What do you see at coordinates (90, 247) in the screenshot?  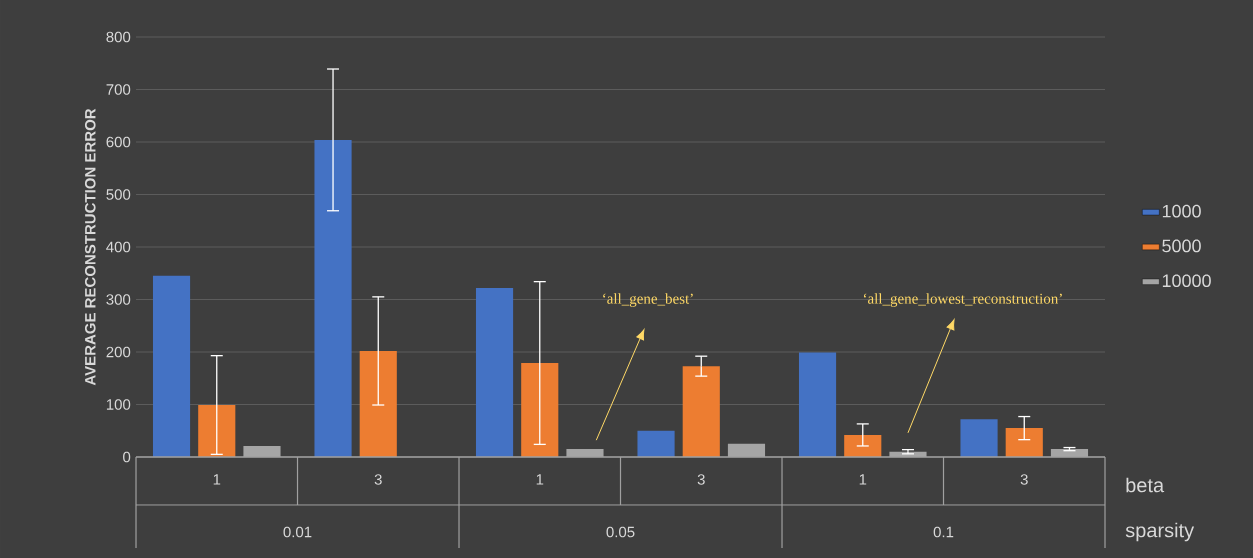 I see `y-axis-title: AVERAGE RECONSTRUCTION ERROR` at bounding box center [90, 247].